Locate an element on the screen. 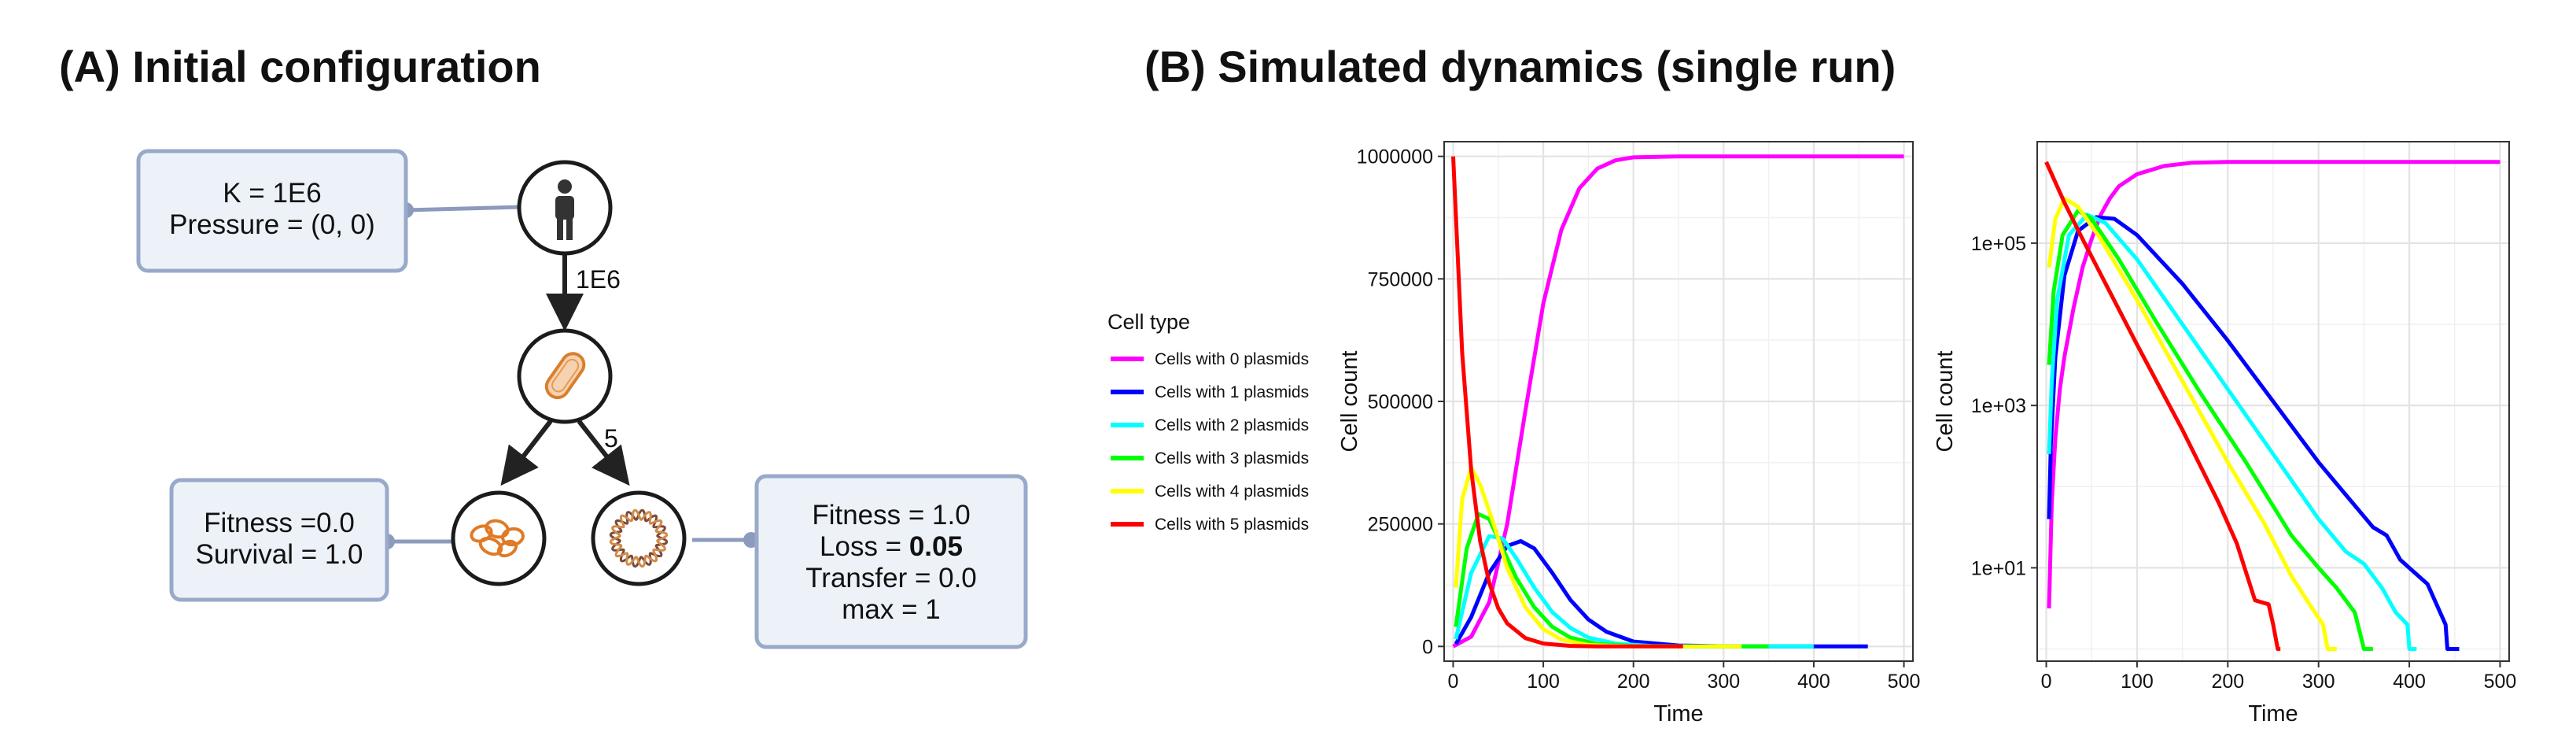  legend-title: Cell type is located at coordinates (1148, 322).